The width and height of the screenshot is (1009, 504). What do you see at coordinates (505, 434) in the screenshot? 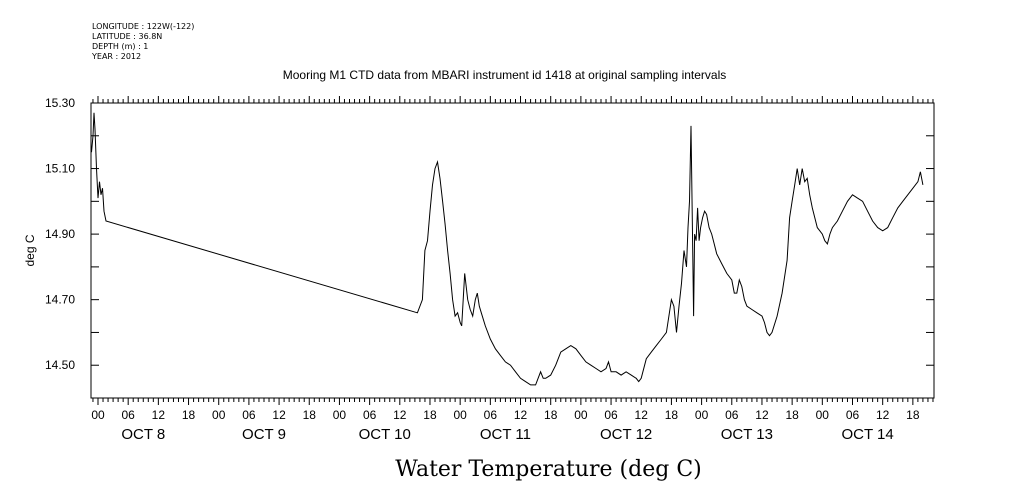
I see `x-day-label: OCT 11` at bounding box center [505, 434].